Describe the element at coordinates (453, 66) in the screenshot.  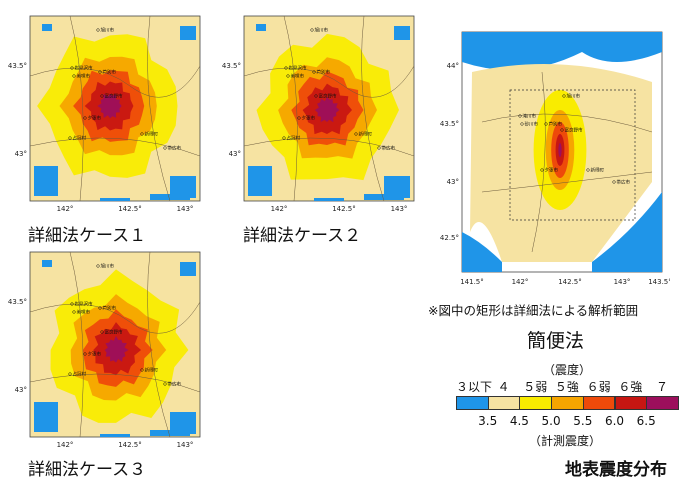
I see `latitude-tick-label: 44°` at that location.